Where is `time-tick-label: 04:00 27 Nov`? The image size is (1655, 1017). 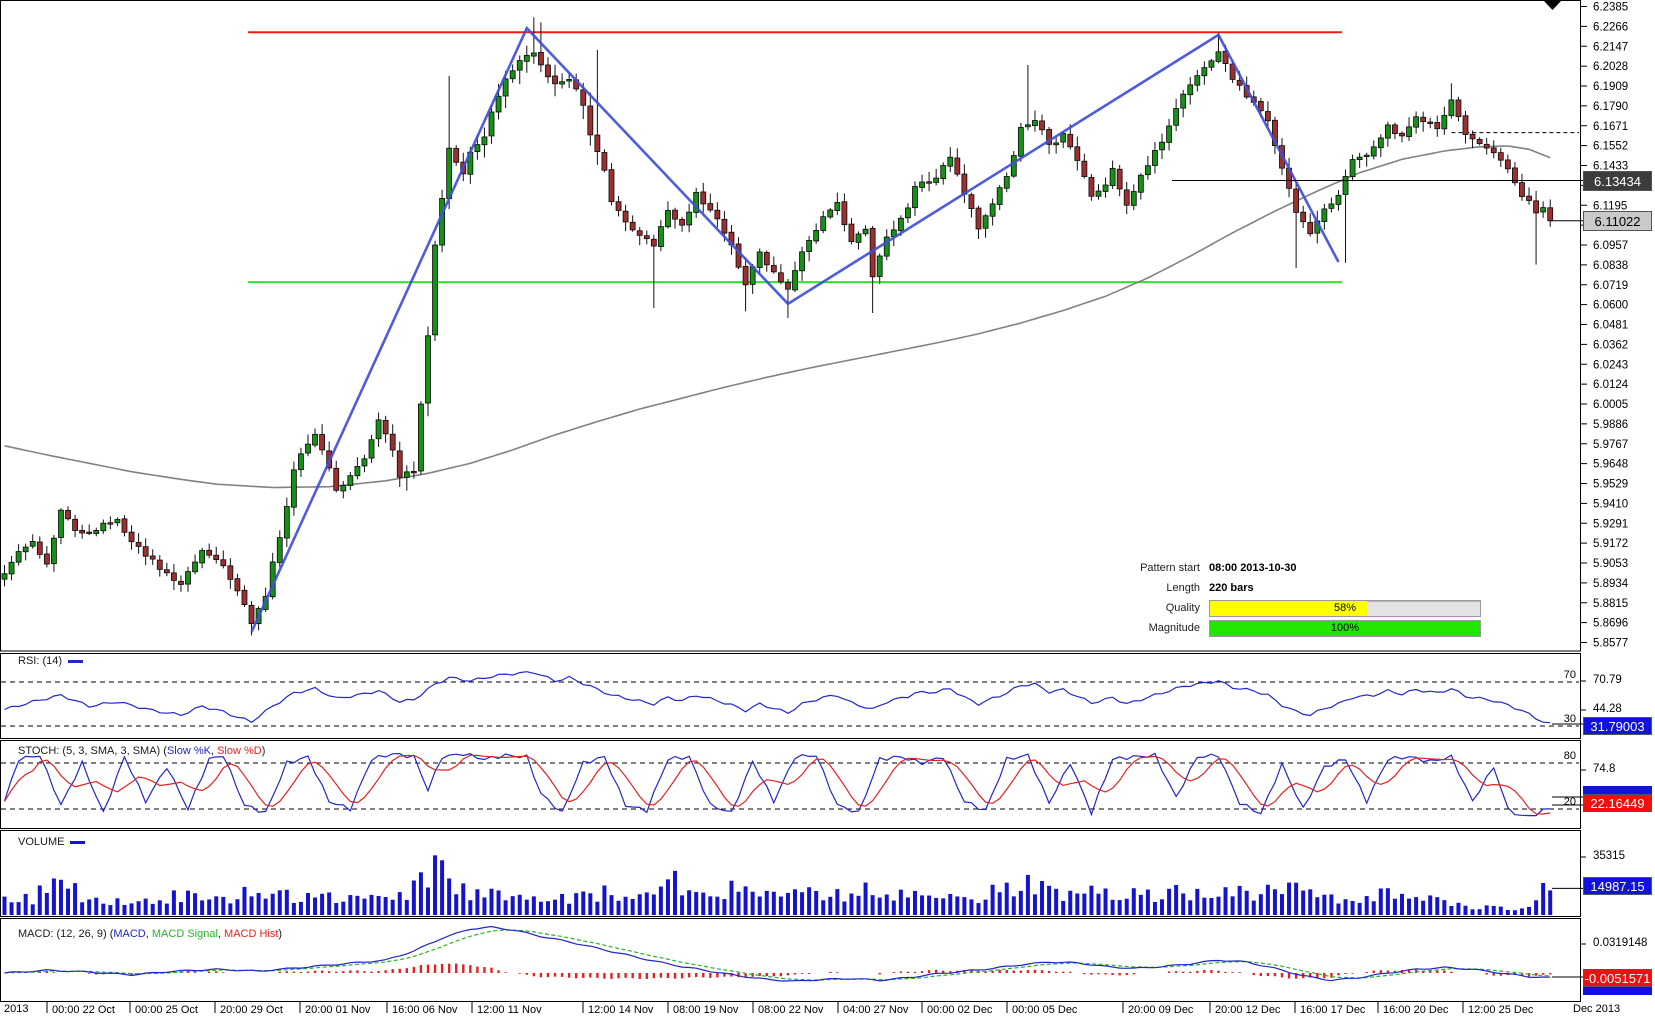 time-tick-label: 04:00 27 Nov is located at coordinates (876, 1010).